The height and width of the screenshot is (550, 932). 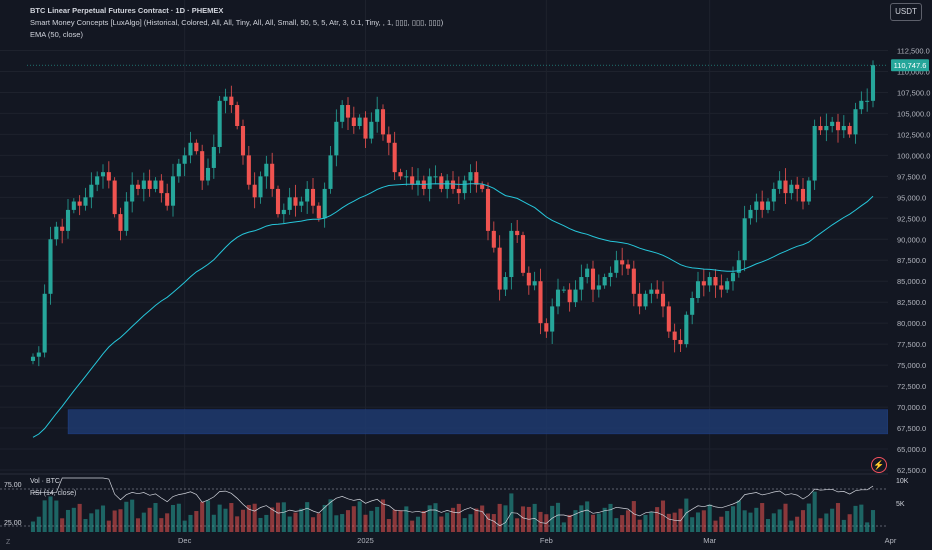 I want to click on rsi-label: RSI (14, close), so click(x=53, y=493).